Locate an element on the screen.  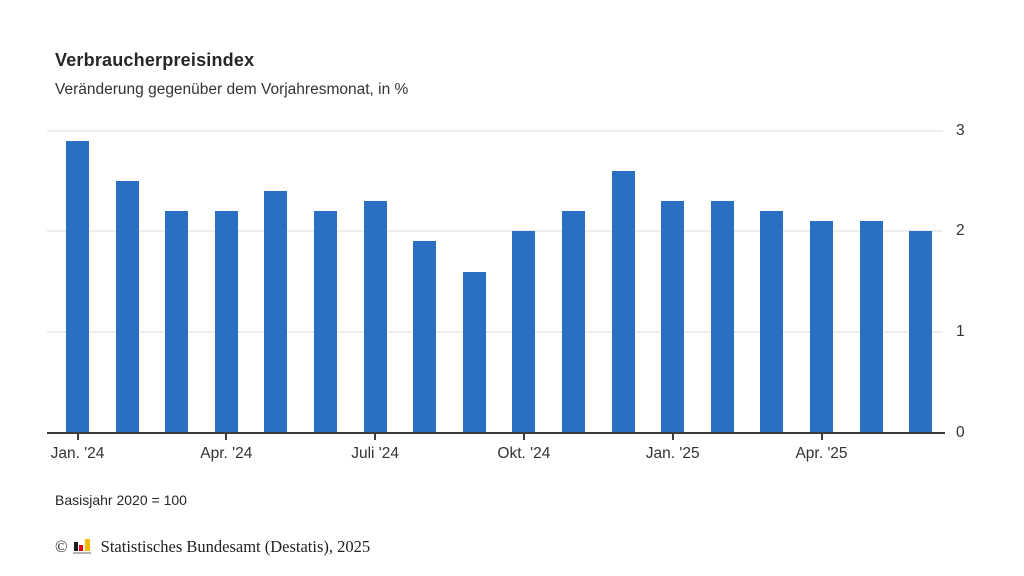
bar-Juni '25 is located at coordinates (921, 331).